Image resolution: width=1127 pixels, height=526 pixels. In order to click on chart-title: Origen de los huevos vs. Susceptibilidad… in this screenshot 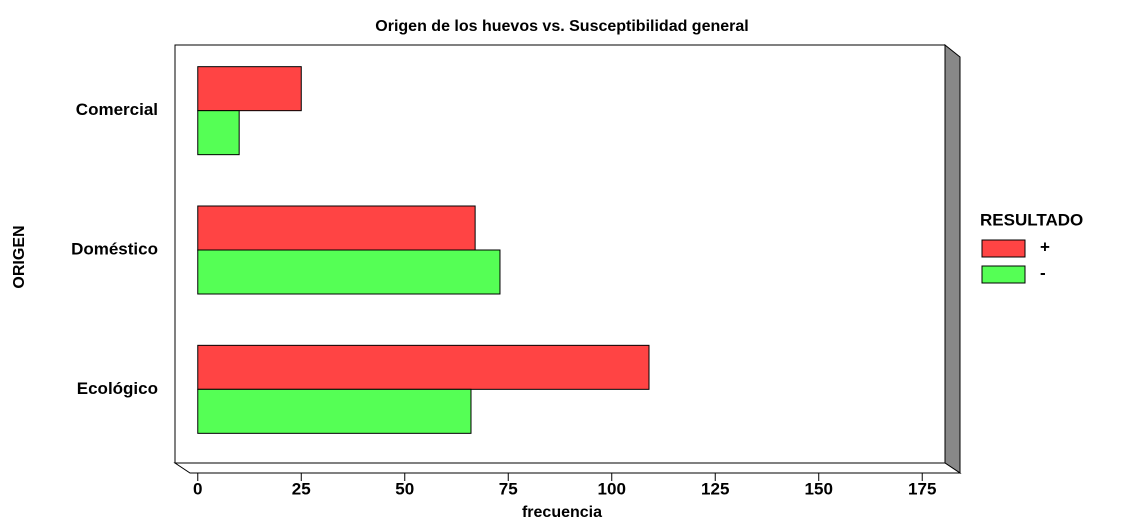, I will do `click(561, 26)`.